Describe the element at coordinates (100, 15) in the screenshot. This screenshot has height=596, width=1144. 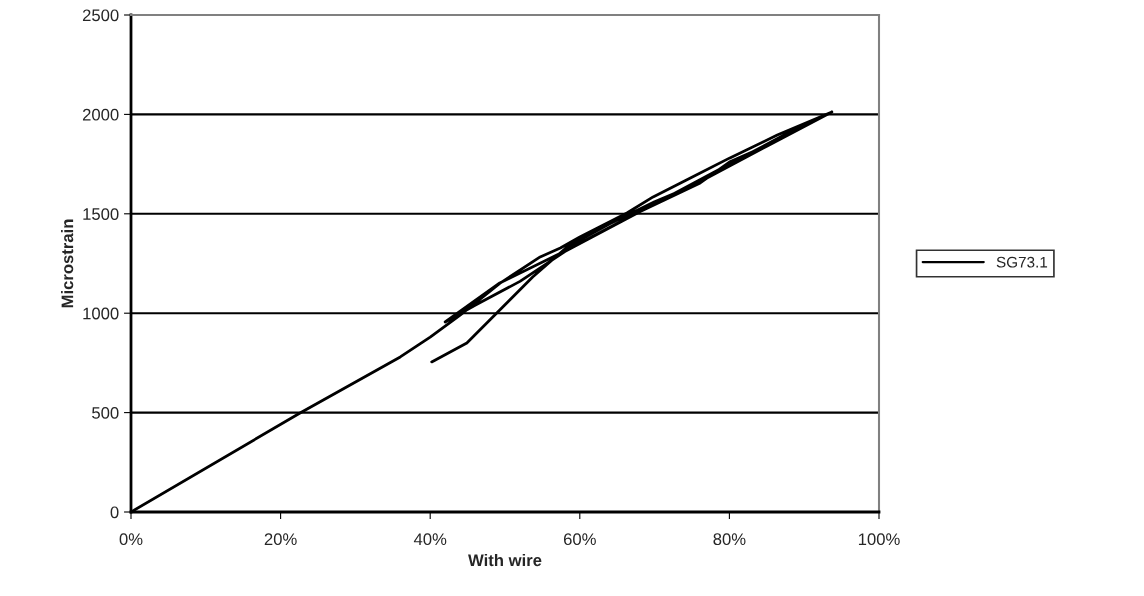
I see `y-tick-label: 2500` at that location.